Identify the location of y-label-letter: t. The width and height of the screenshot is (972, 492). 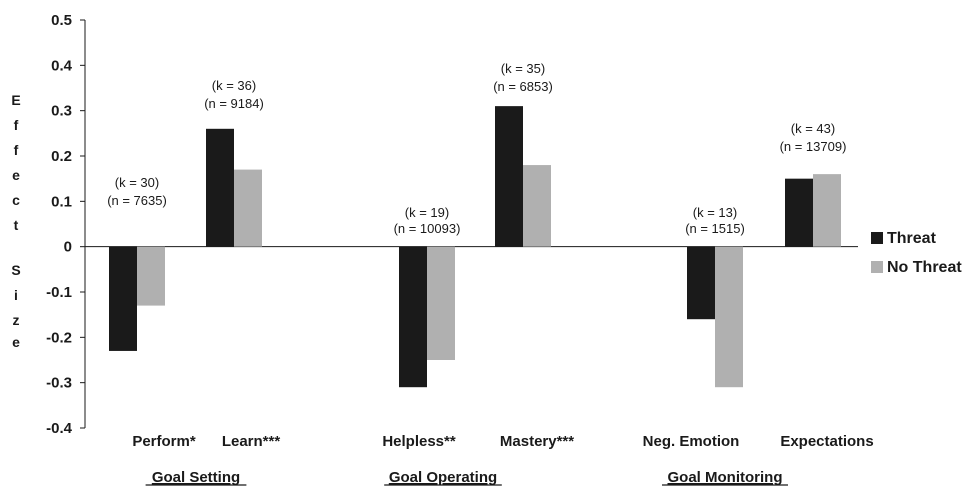
(16, 225).